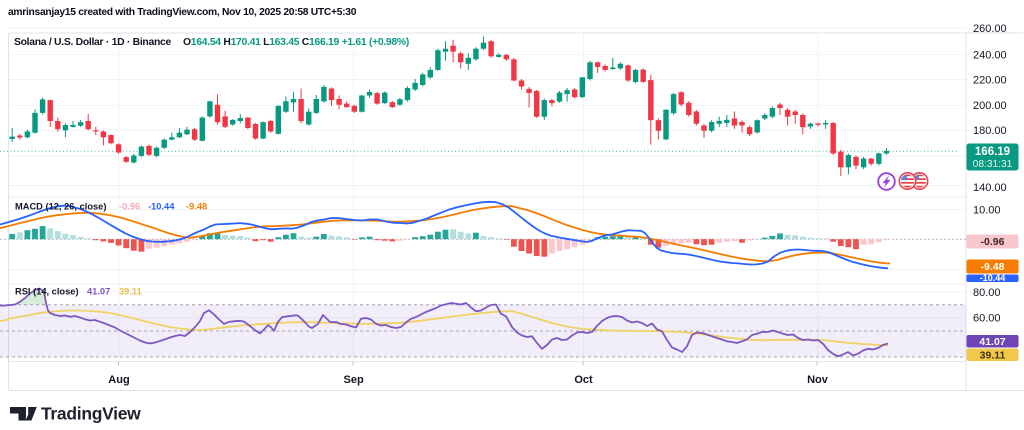 This screenshot has height=430, width=1024. I want to click on svg-text: 260.00, so click(990, 29).